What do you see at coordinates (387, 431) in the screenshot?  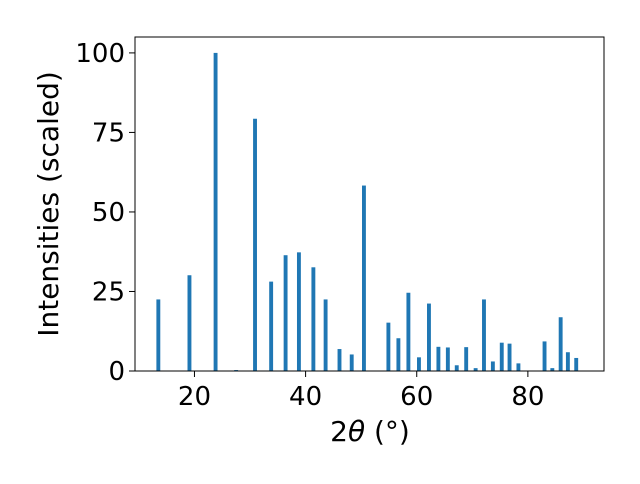 I see `x-axis-label-unit: (°)` at bounding box center [387, 431].